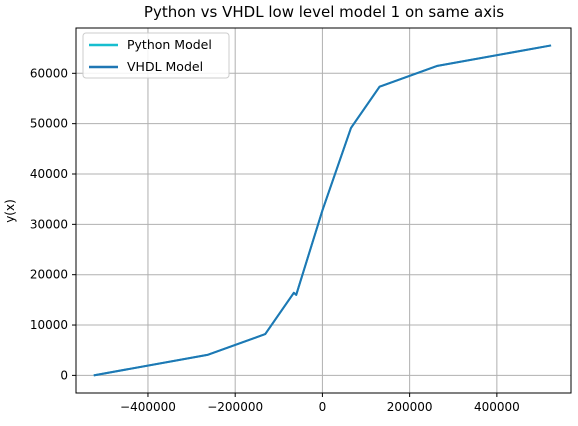  What do you see at coordinates (235, 407) in the screenshot?
I see `x-tick-label: −200000` at bounding box center [235, 407].